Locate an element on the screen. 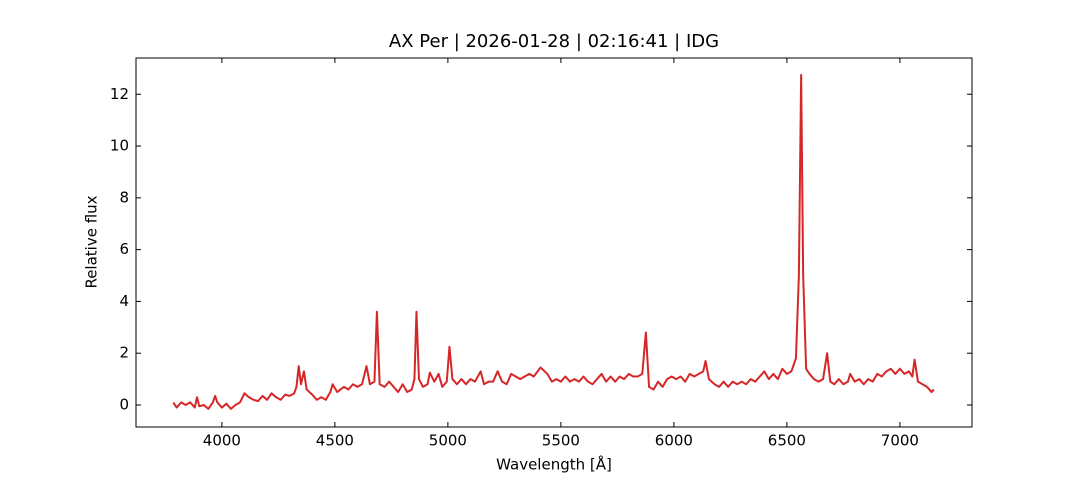 The height and width of the screenshot is (480, 1080). x-tick-label: 4000 is located at coordinates (222, 441).